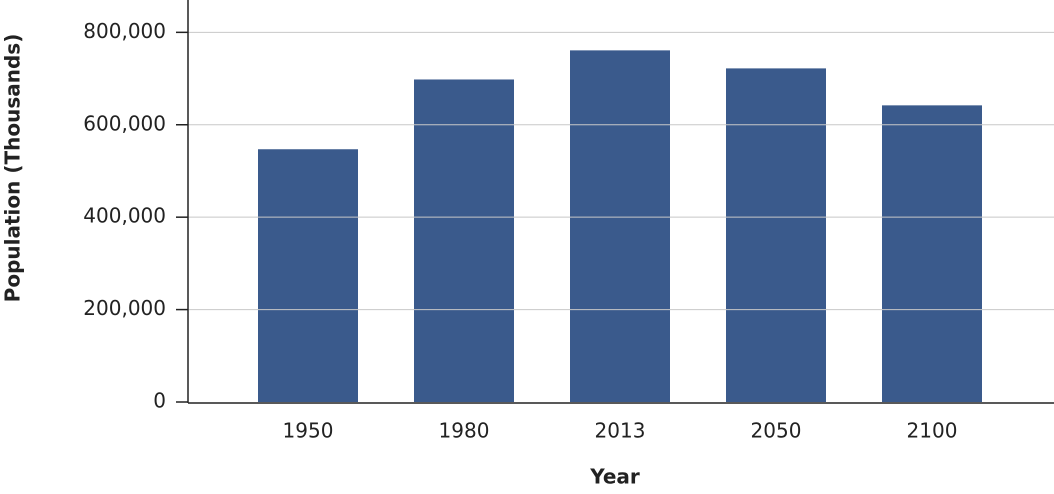 The width and height of the screenshot is (1054, 494). I want to click on x-tick-label: 2013, so click(620, 431).